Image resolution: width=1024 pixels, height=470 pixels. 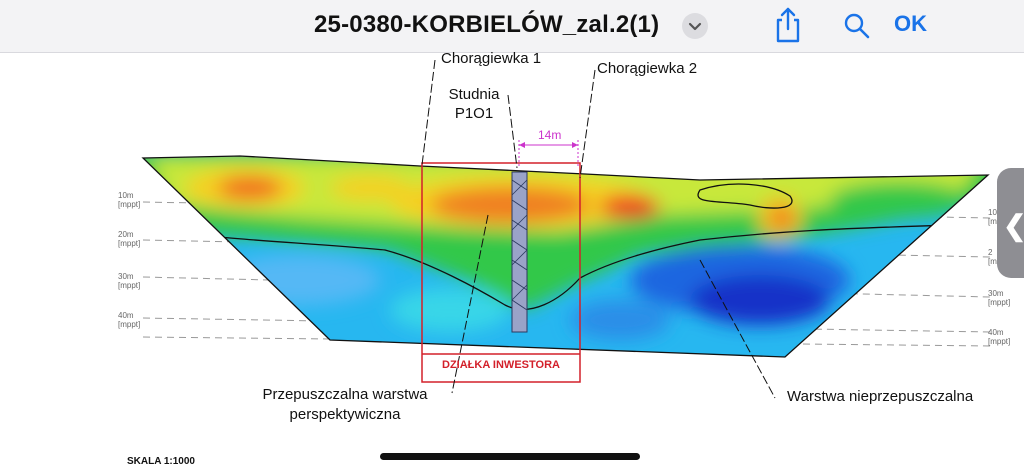 I want to click on flag-1-label: Chorągiewka 1, so click(x=491, y=58).